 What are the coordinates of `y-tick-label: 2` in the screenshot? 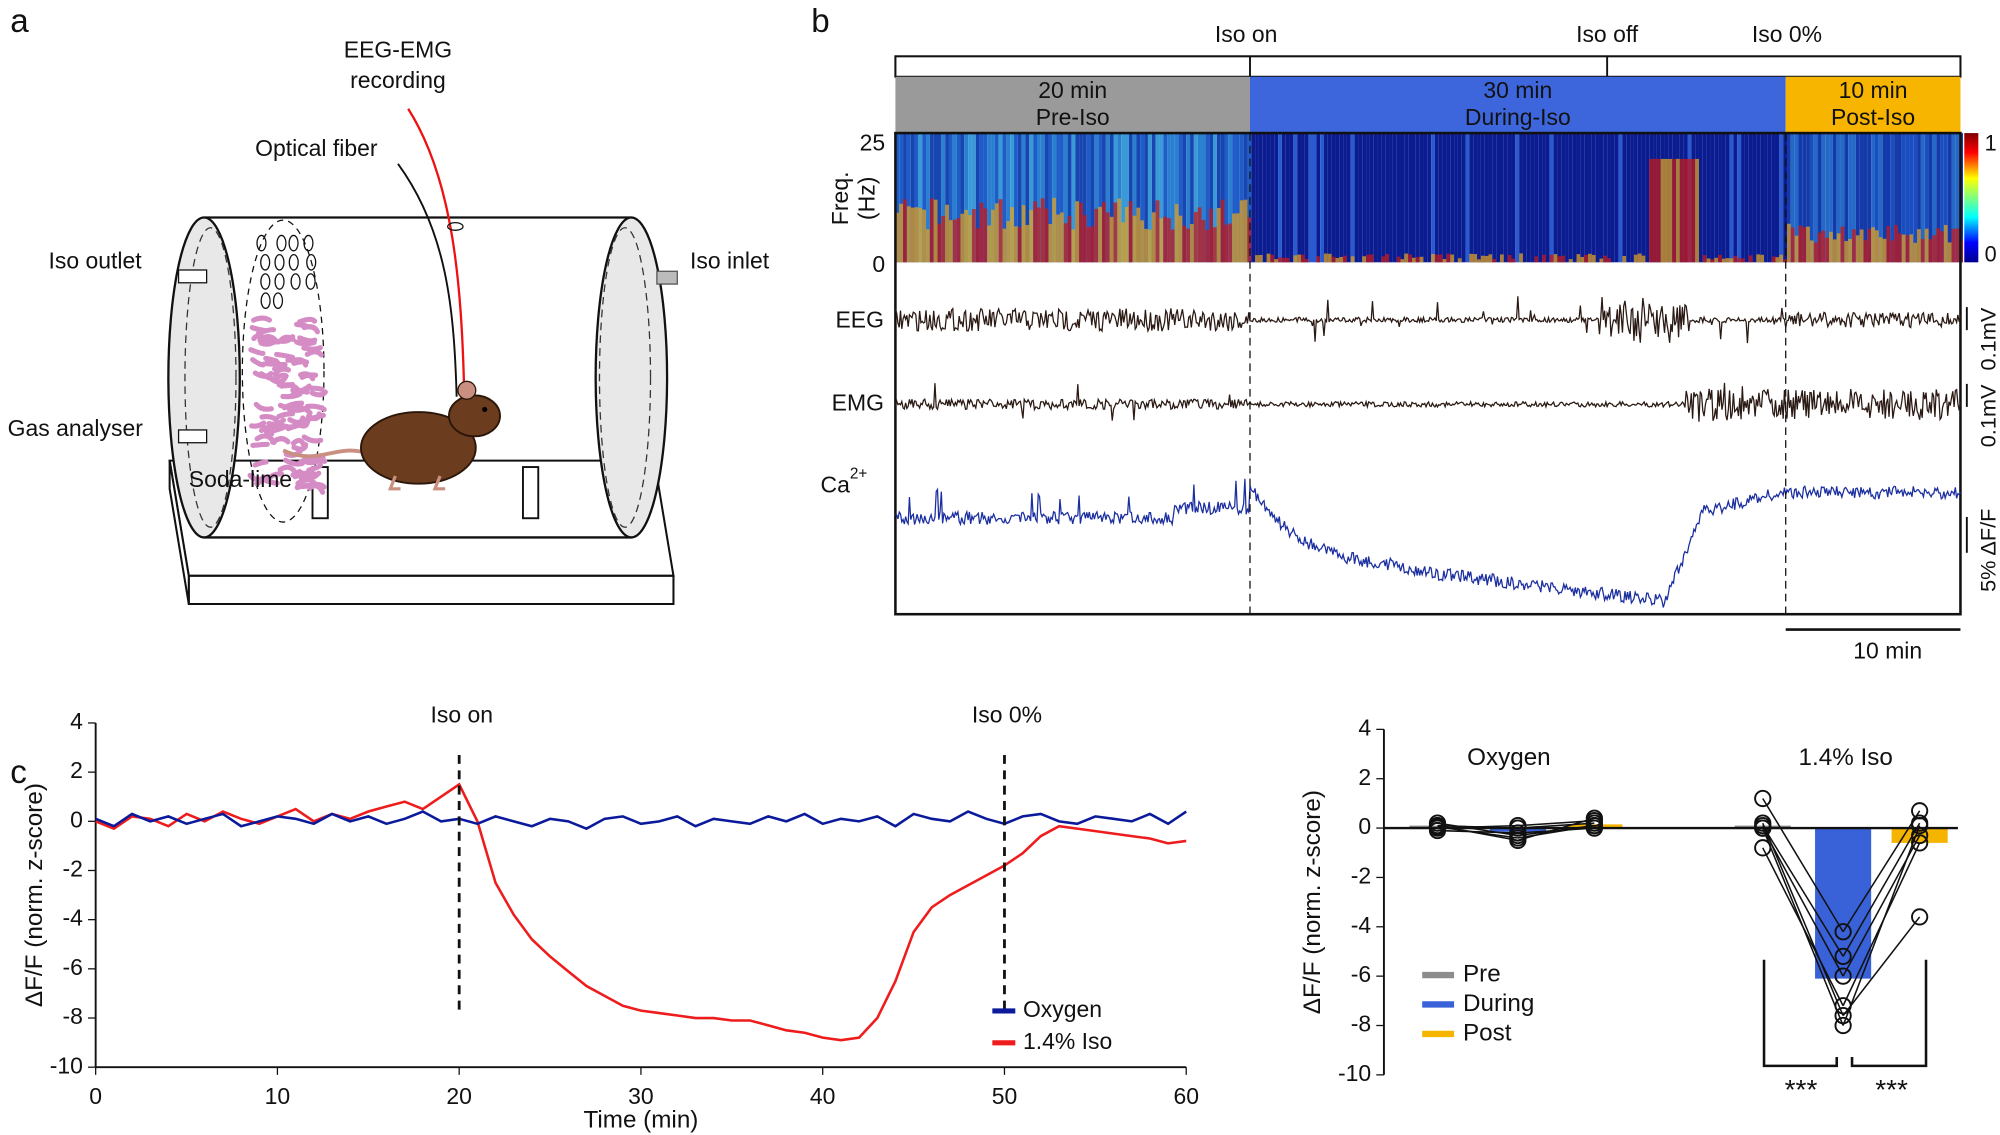 It's located at (1364, 777).